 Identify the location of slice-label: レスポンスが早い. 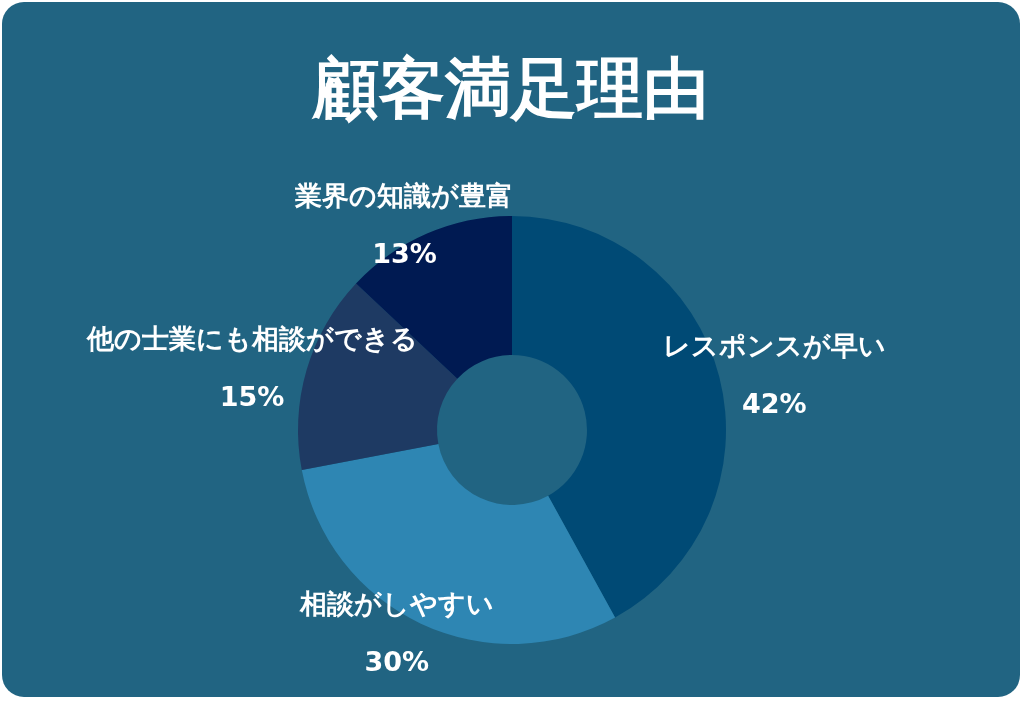
(774, 345).